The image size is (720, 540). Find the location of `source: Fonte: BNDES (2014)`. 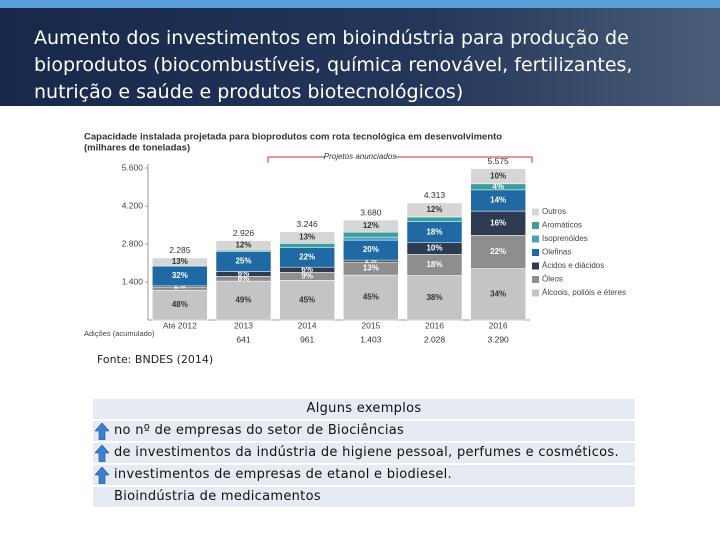

source: Fonte: BNDES (2014) is located at coordinates (155, 359).